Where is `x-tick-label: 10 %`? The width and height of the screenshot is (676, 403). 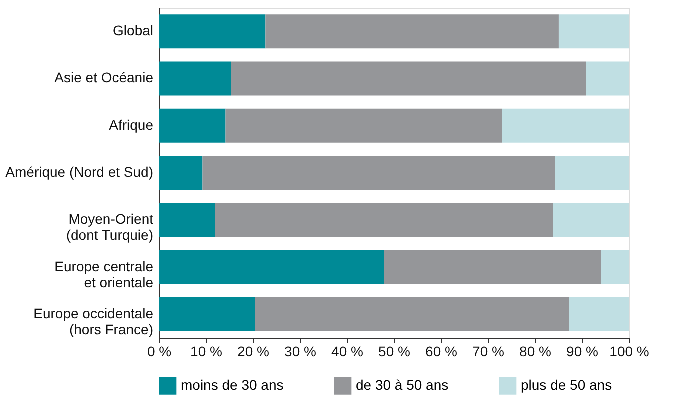
x-tick-label: 10 % is located at coordinates (206, 352).